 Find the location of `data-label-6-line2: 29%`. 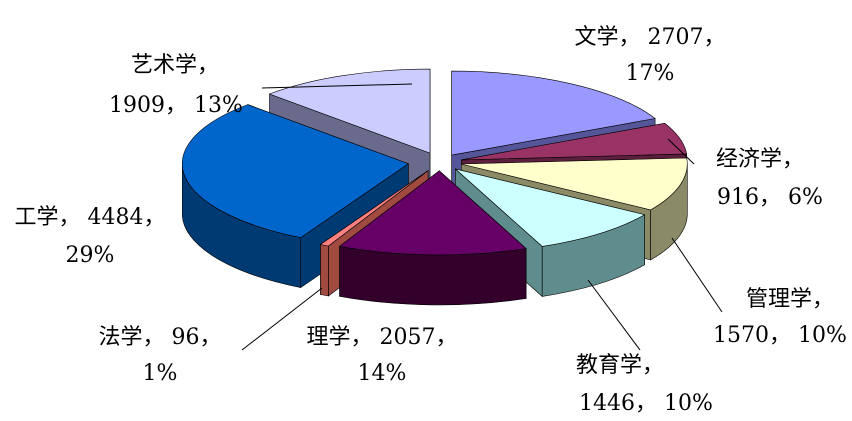

data-label-6-line2: 29% is located at coordinates (90, 255).